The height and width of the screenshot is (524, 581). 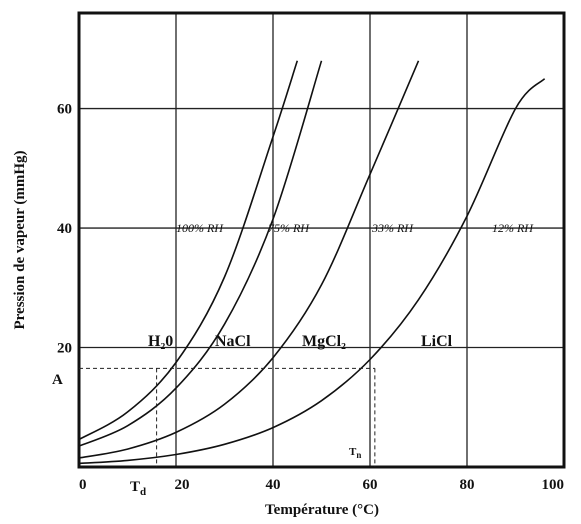 What do you see at coordinates (553, 485) in the screenshot?
I see `x-tick-label: 100` at bounding box center [553, 485].